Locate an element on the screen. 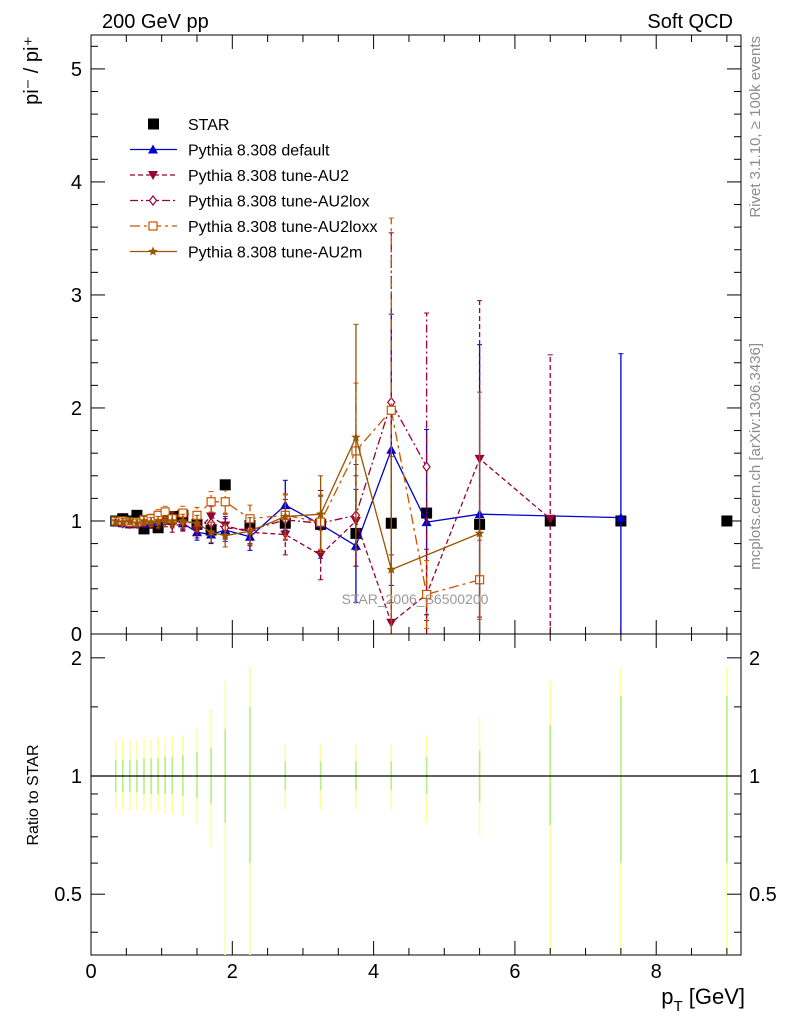 This screenshot has height=1029, width=786. ratio-ylabel: Ratio to STAR is located at coordinates (33, 794).